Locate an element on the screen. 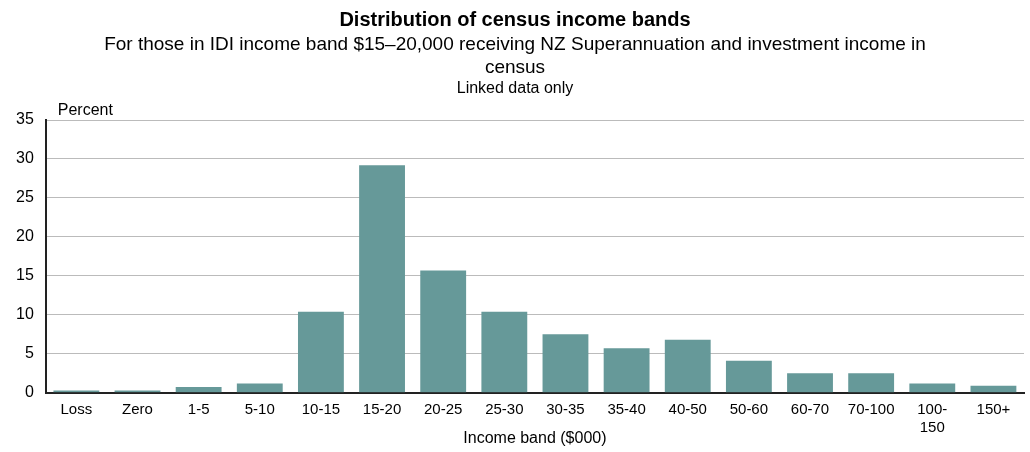  x-tick-label: 10-15 is located at coordinates (321, 408).